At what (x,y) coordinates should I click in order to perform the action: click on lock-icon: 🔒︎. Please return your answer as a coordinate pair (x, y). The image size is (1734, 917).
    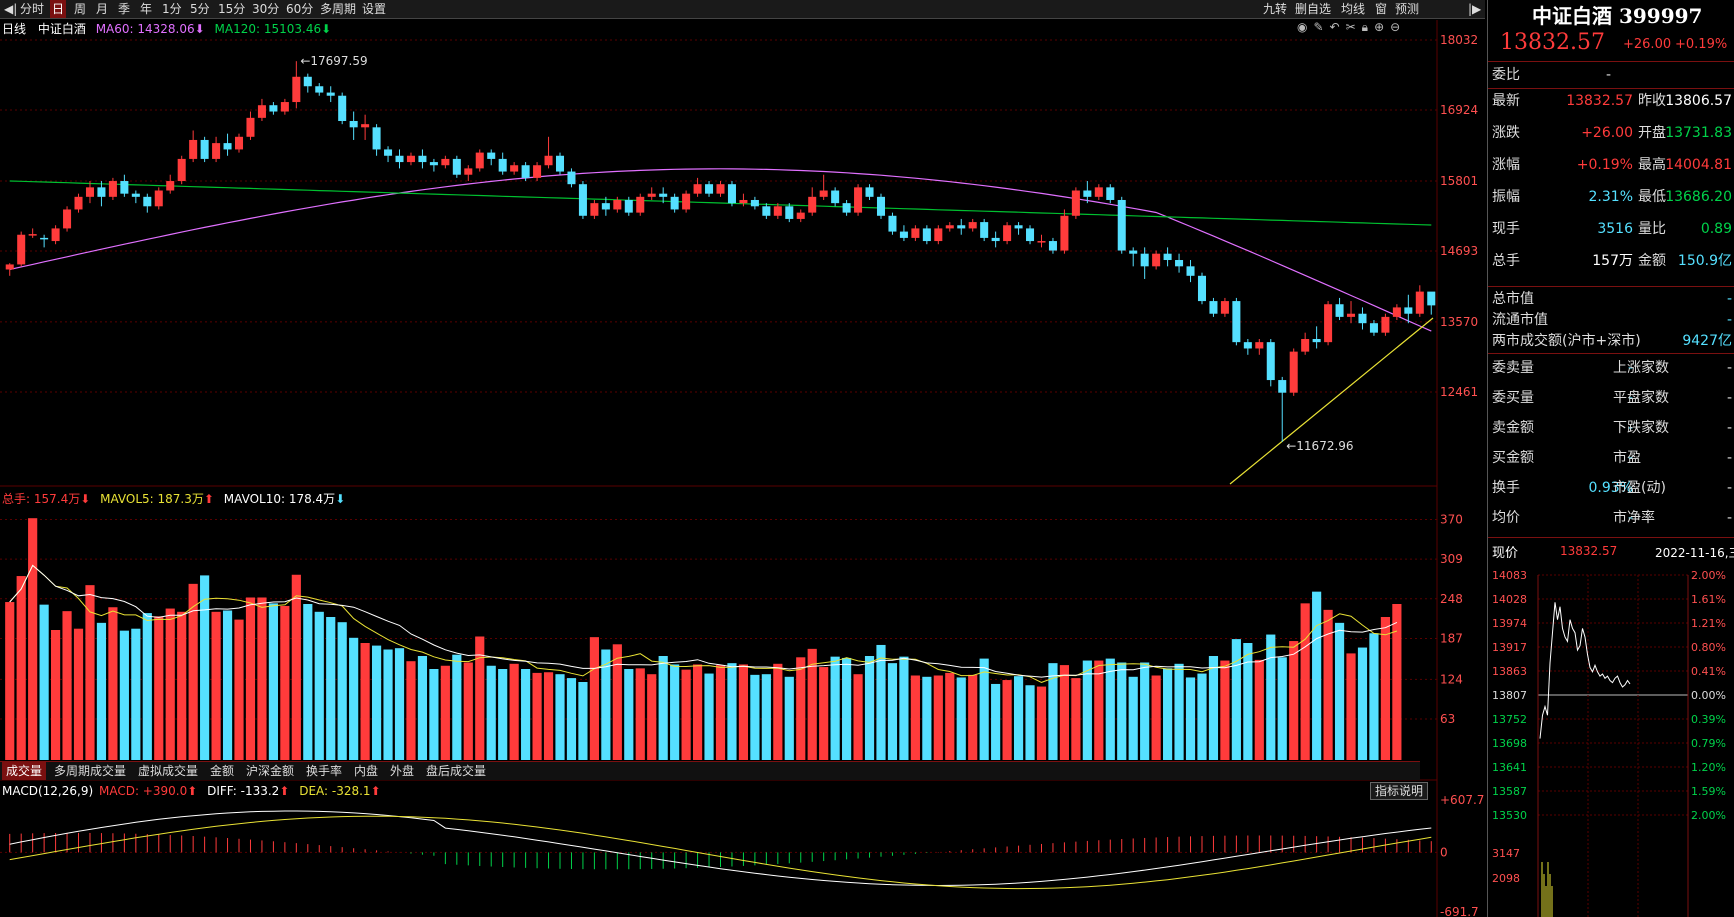
    Looking at the image, I should click on (1368, 27).